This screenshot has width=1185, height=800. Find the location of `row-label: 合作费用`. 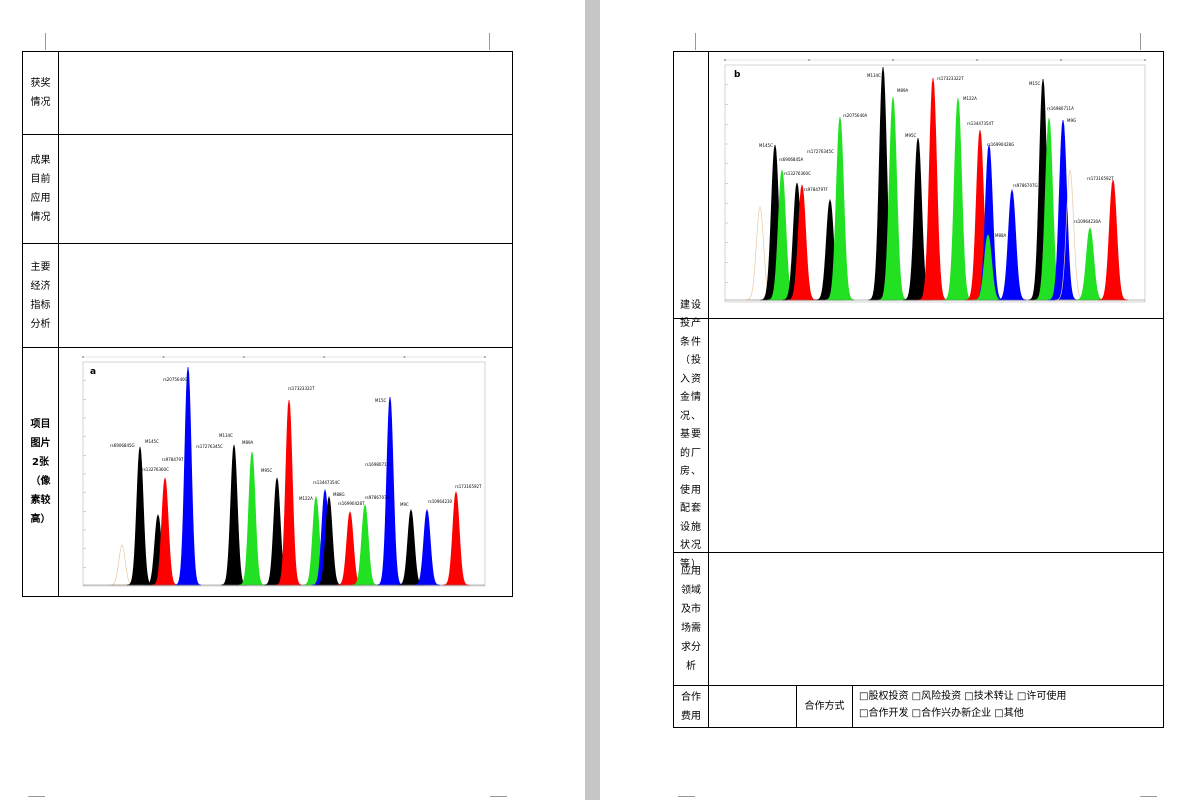

row-label: 合作费用 is located at coordinates (691, 706).